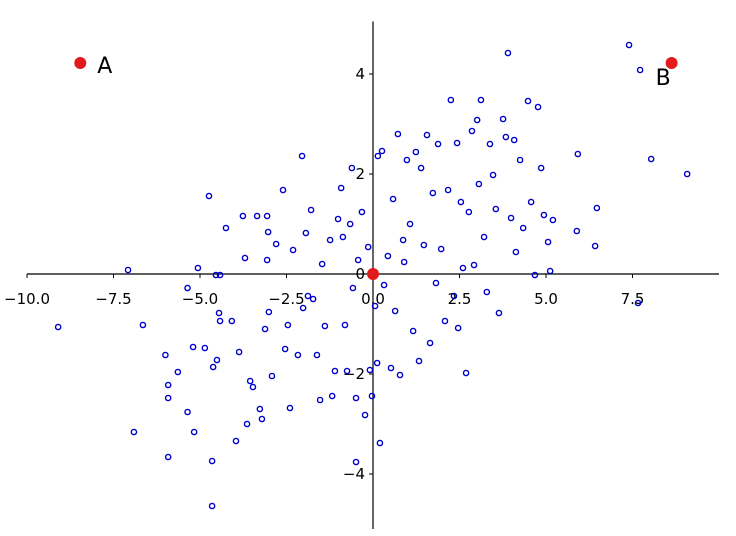  Describe the element at coordinates (460, 299) in the screenshot. I see `x-tick-label: 2.5` at that location.